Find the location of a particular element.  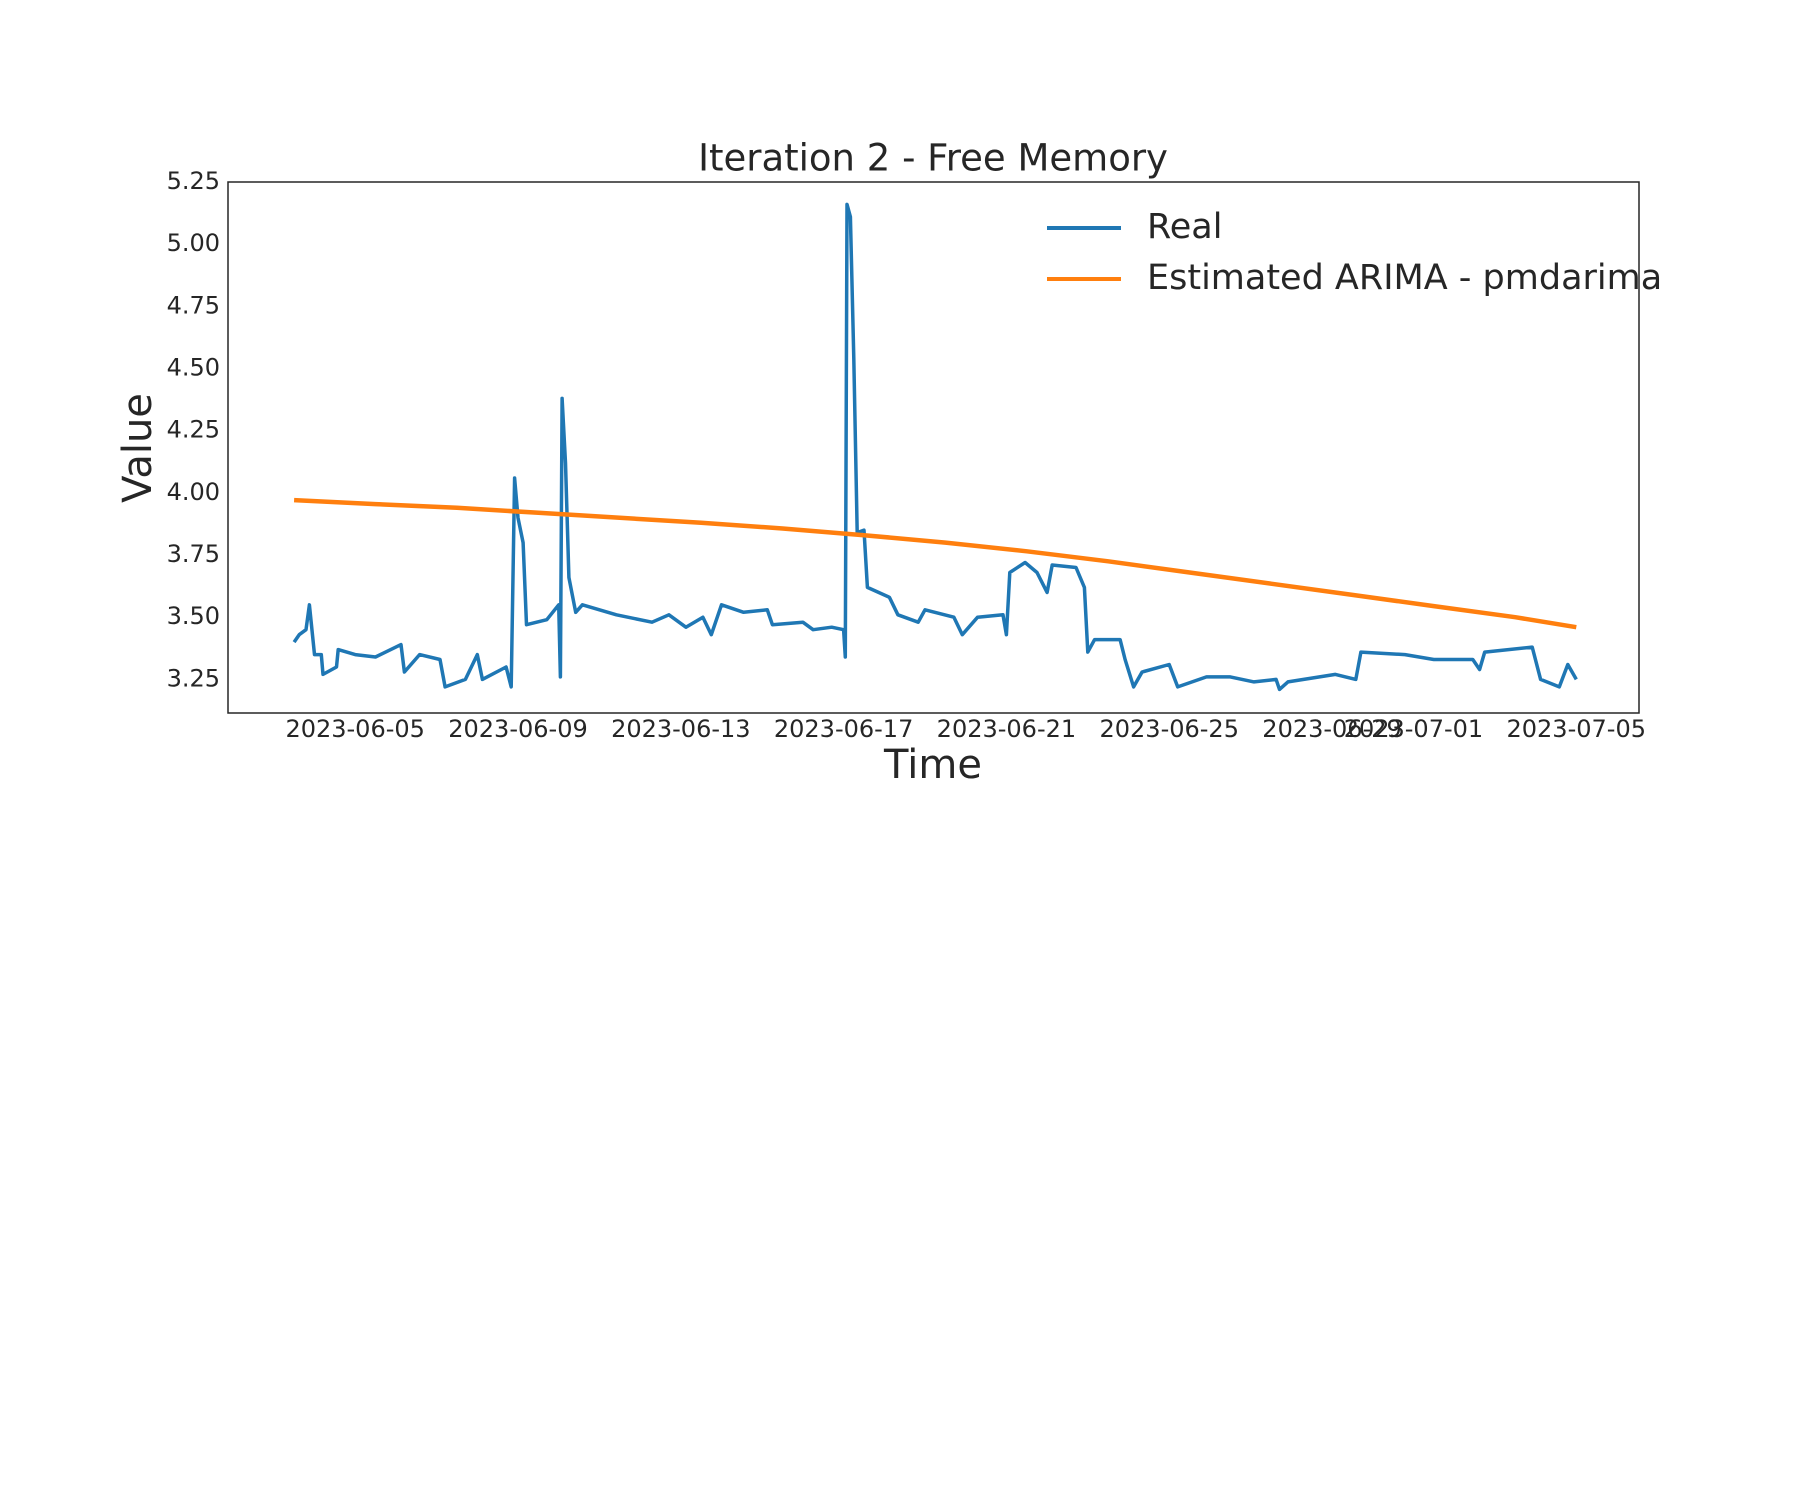

y-tick-label: 5.00 is located at coordinates (193, 243).